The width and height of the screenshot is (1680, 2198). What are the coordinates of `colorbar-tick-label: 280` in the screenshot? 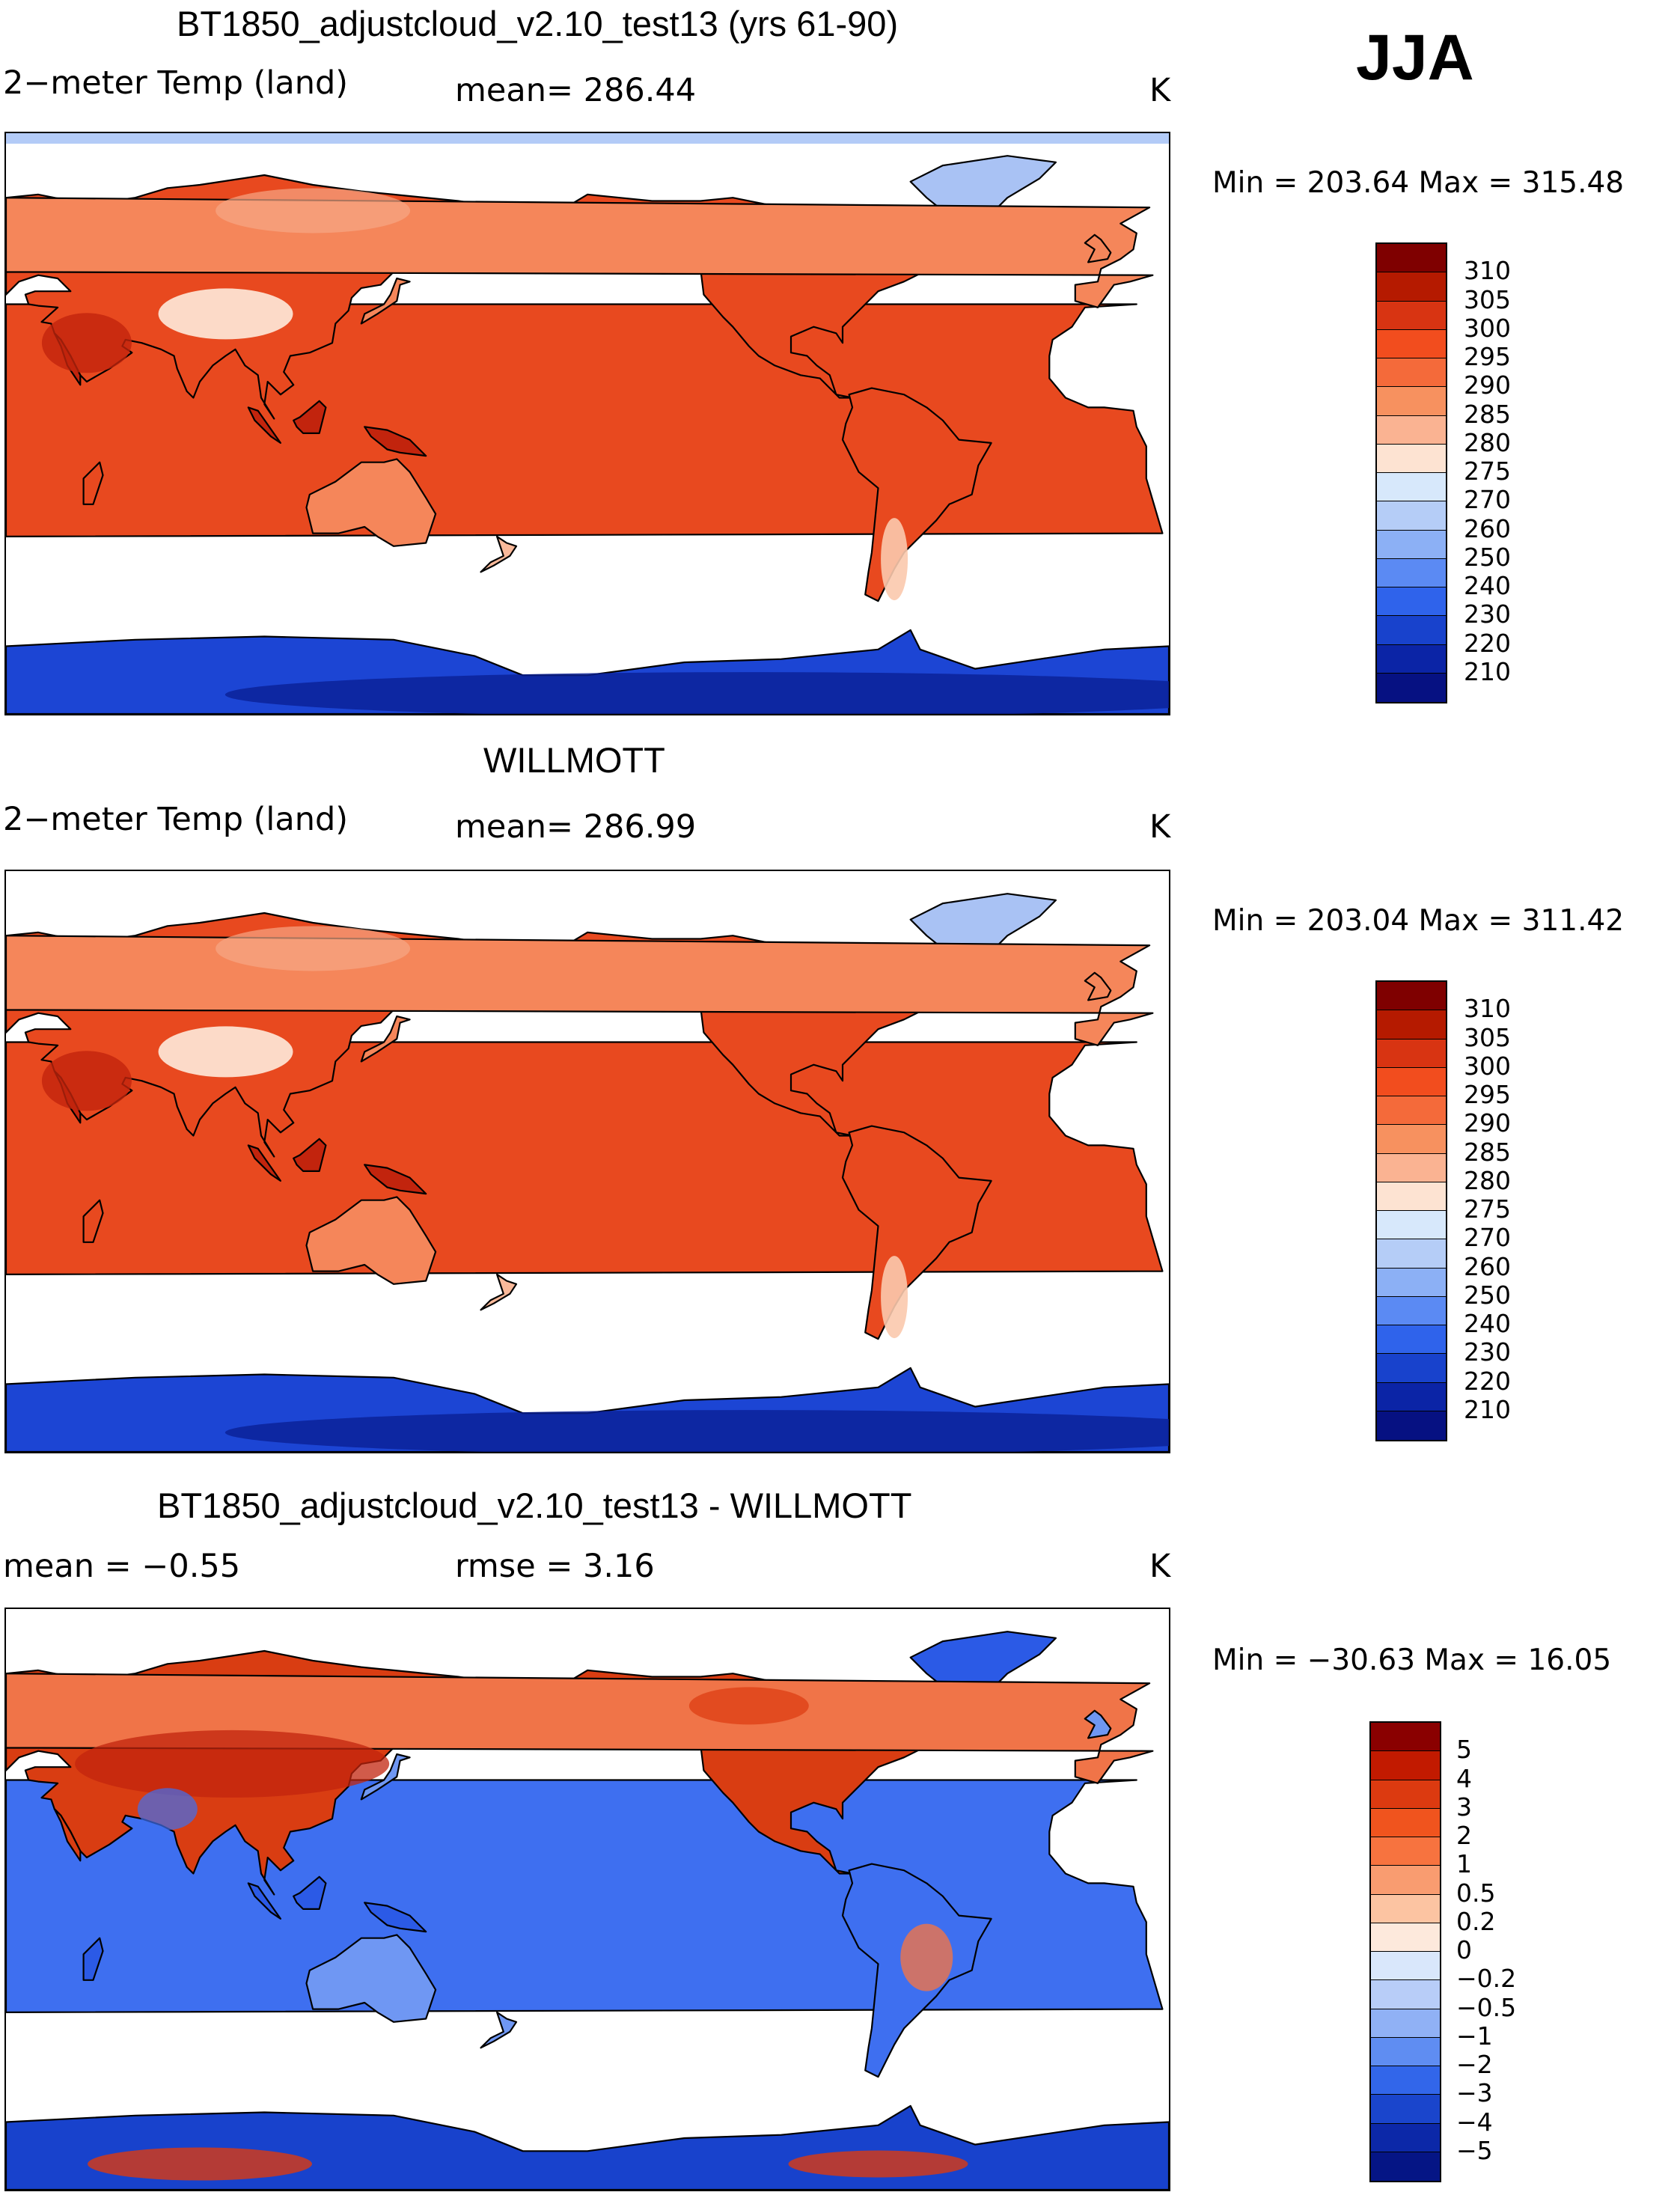 It's located at (1487, 442).